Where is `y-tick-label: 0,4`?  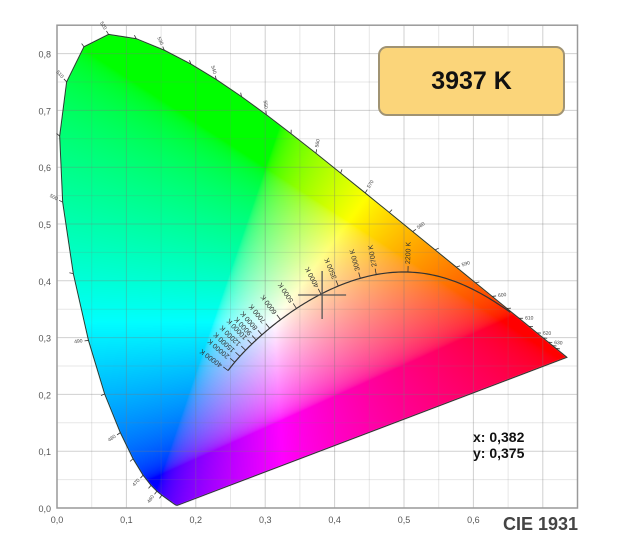
y-tick-label: 0,4 is located at coordinates (44, 282).